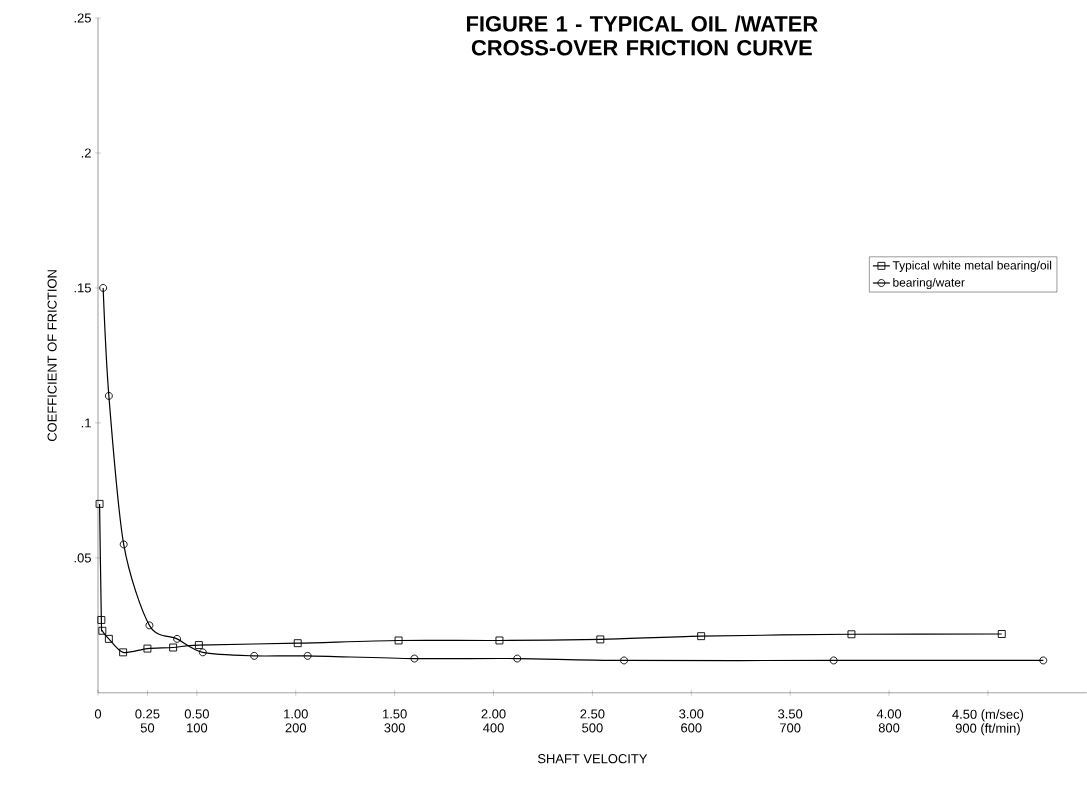 The image size is (1087, 799). Describe the element at coordinates (592, 714) in the screenshot. I see `x-tick-label: 2.50` at that location.